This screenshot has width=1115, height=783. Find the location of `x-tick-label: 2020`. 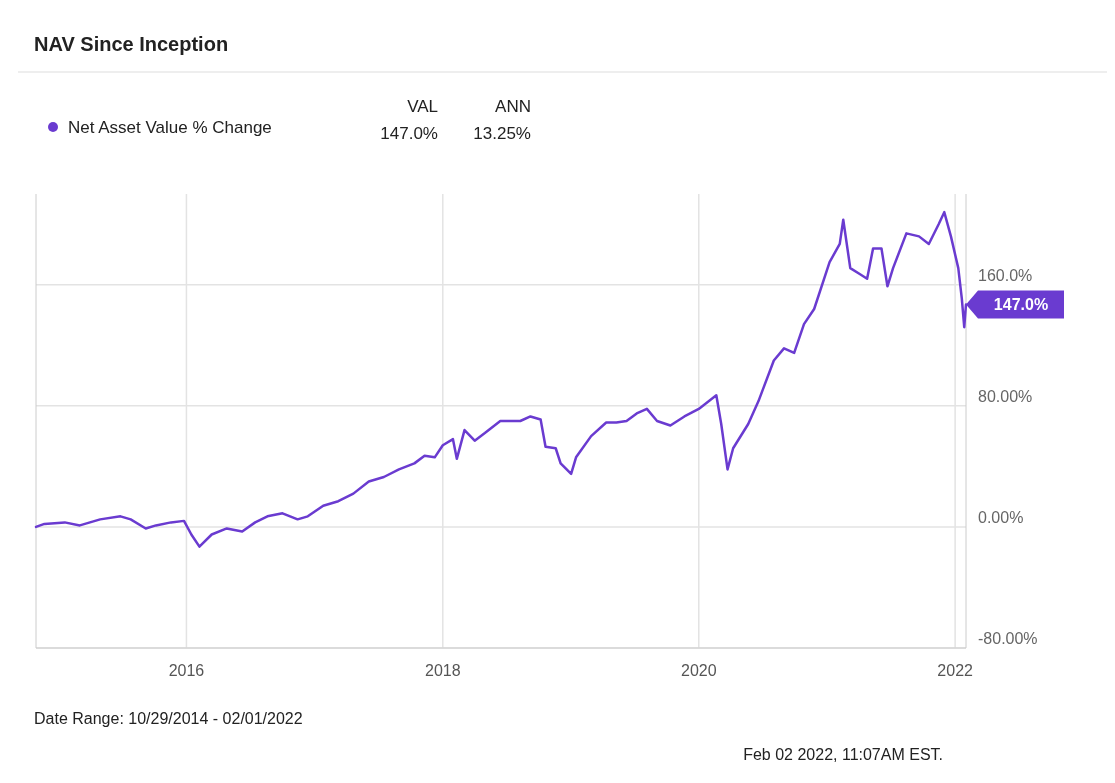

x-tick-label: 2020 is located at coordinates (698, 670).